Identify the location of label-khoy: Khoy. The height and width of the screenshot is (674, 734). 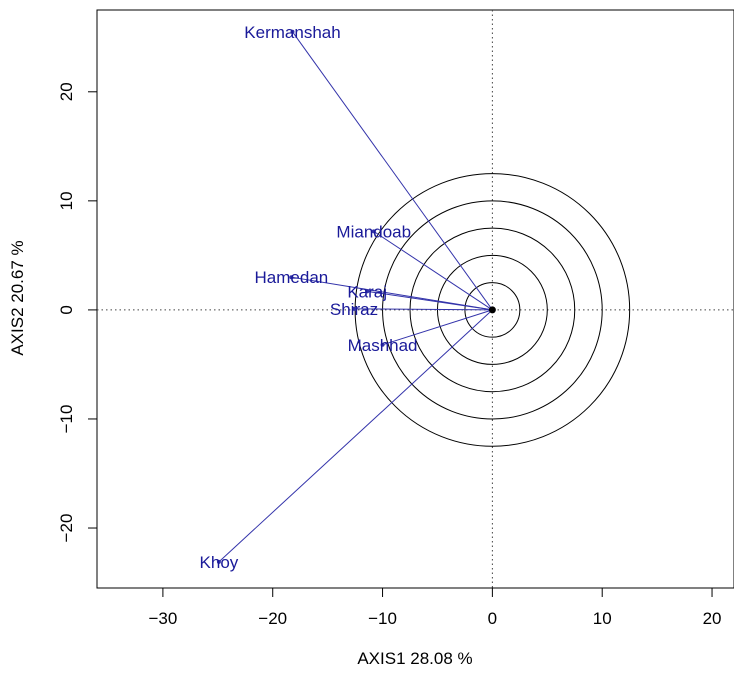
(219, 562).